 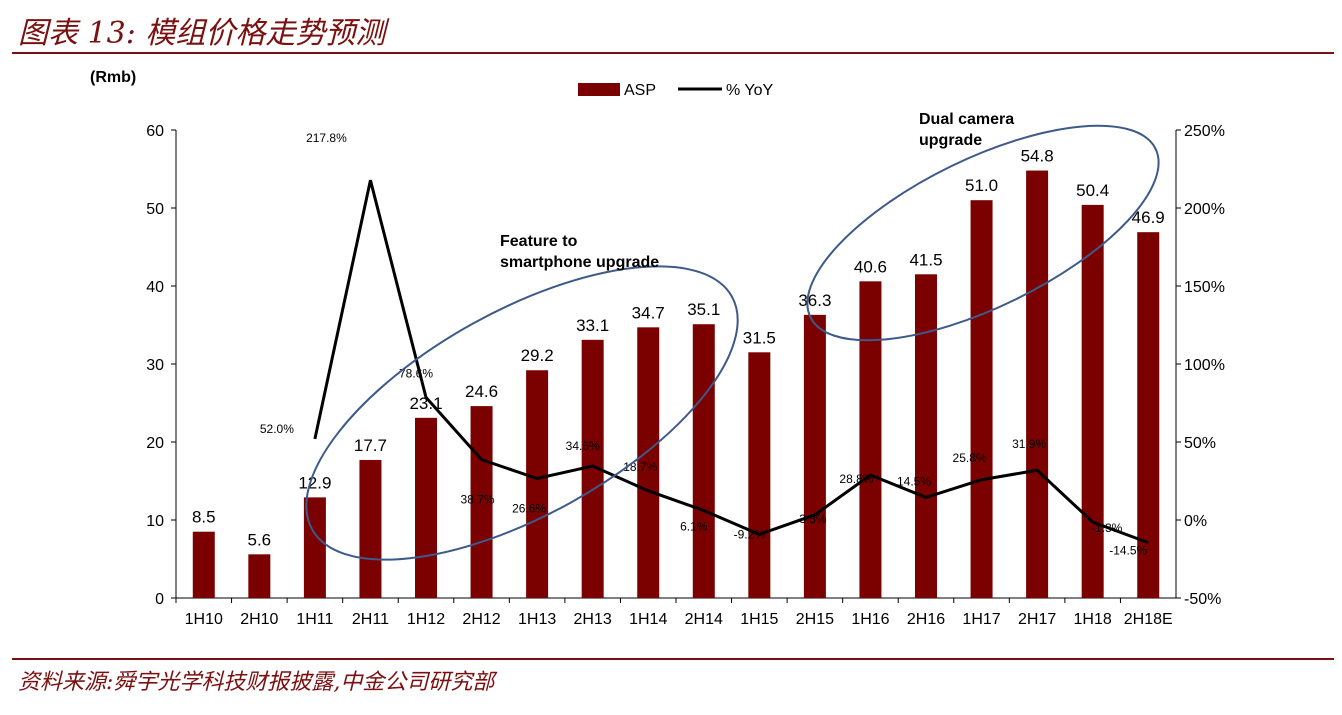 What do you see at coordinates (981, 399) in the screenshot?
I see `bar-1H17` at bounding box center [981, 399].